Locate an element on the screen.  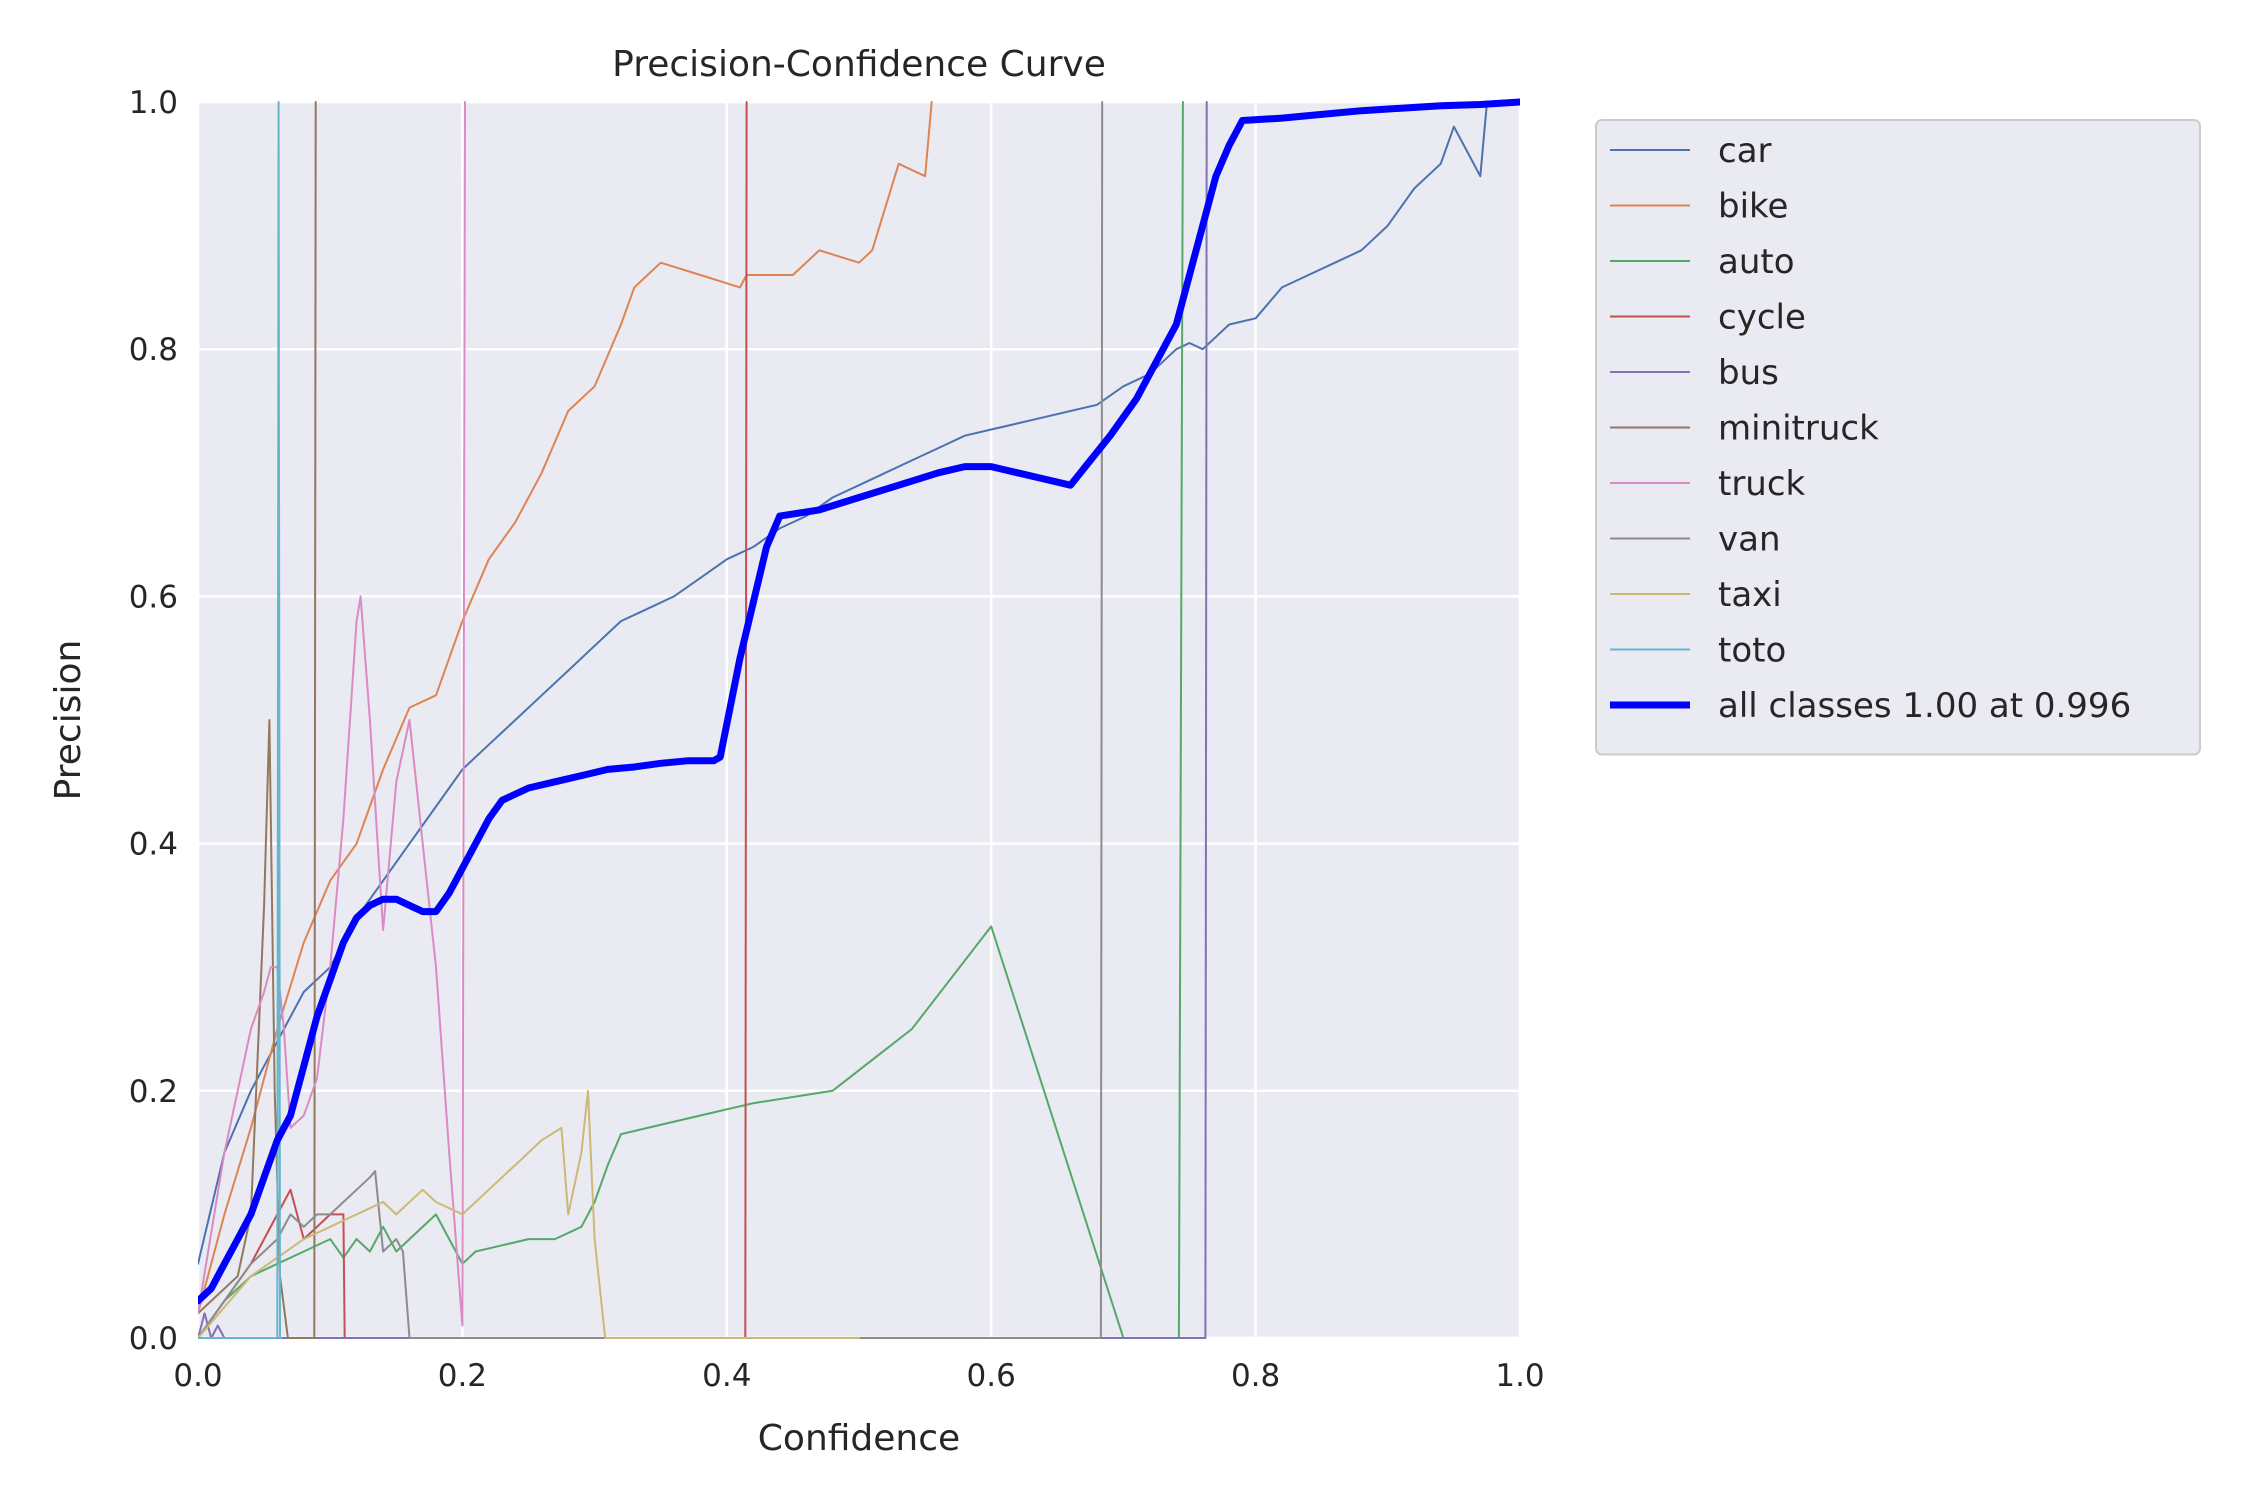
y-tick-label: 1.0 is located at coordinates (153, 103).